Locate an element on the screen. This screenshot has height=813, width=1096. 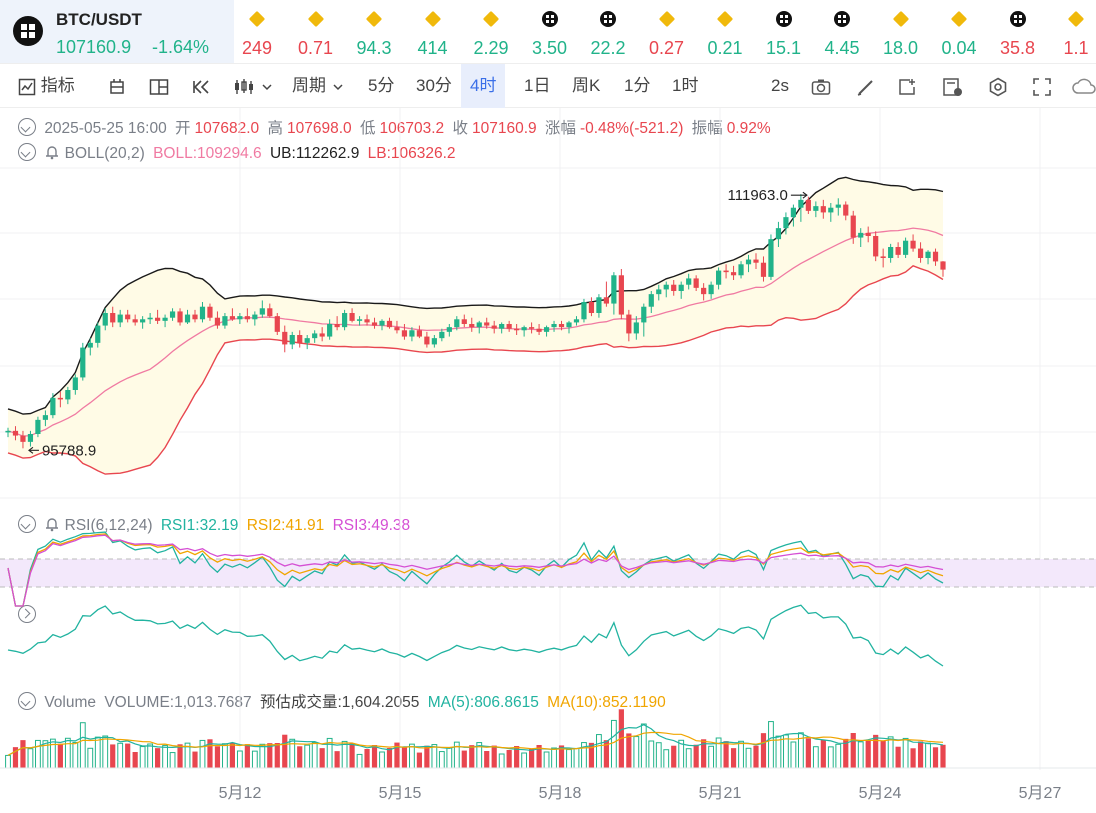
screenshot-button is located at coordinates (821, 86).